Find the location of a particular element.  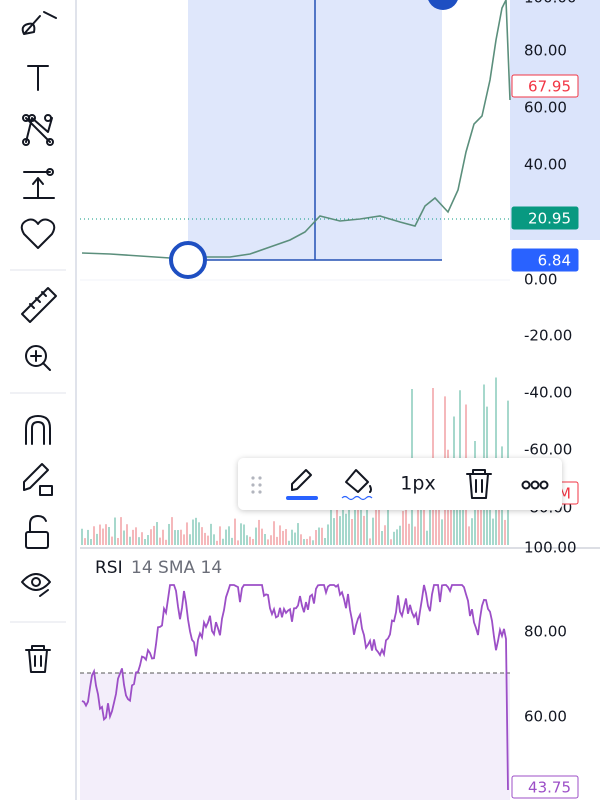

last-price-badge: 67.95 is located at coordinates (549, 87).